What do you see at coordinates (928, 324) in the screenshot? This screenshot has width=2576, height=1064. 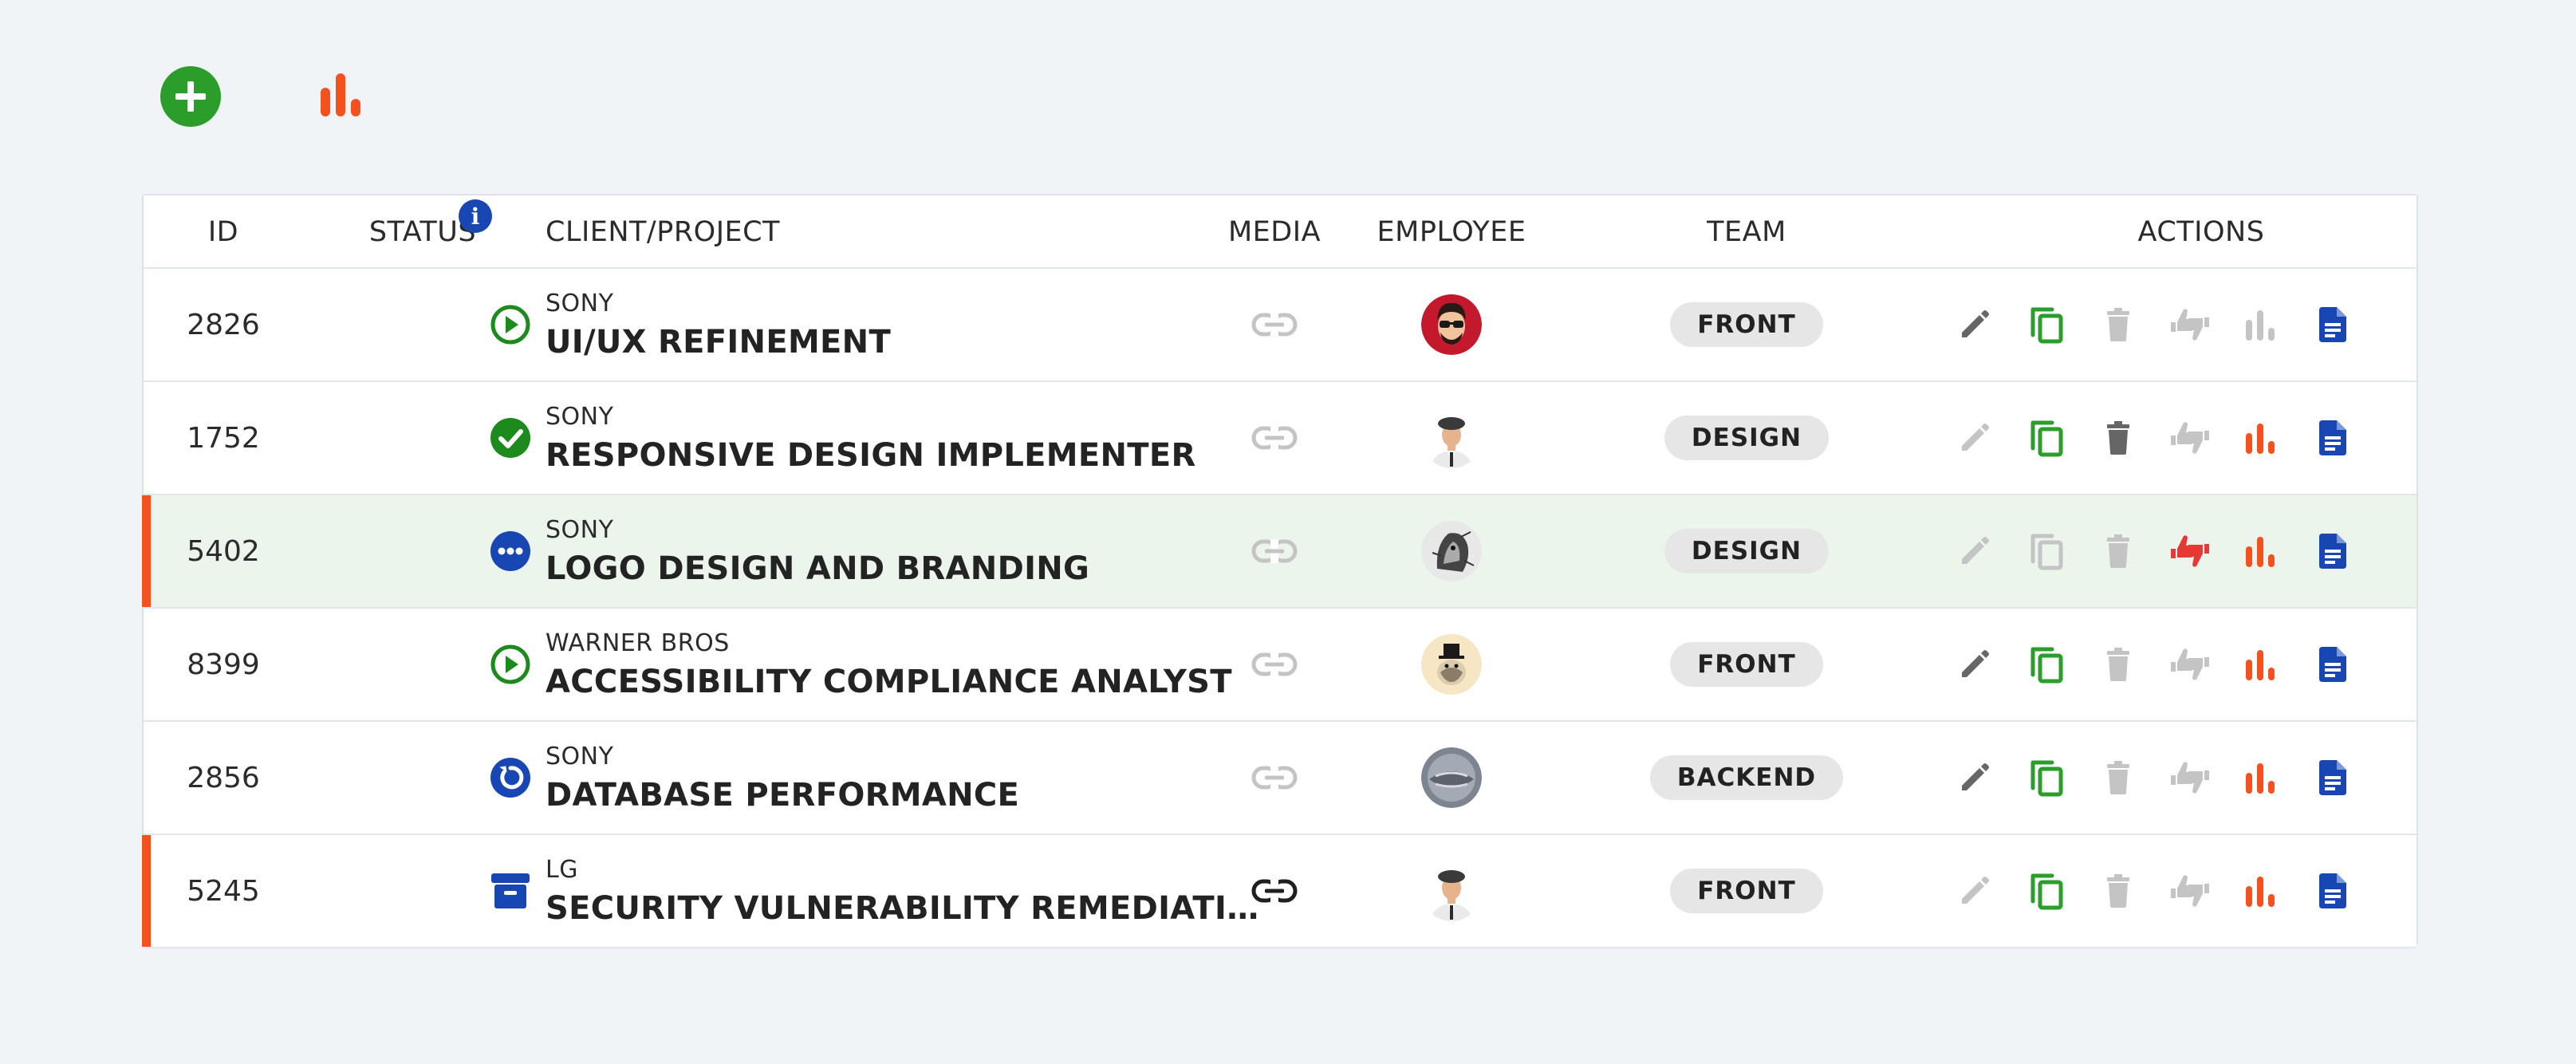 I see `client-project: SONY UI/UX REFINEMENT` at bounding box center [928, 324].